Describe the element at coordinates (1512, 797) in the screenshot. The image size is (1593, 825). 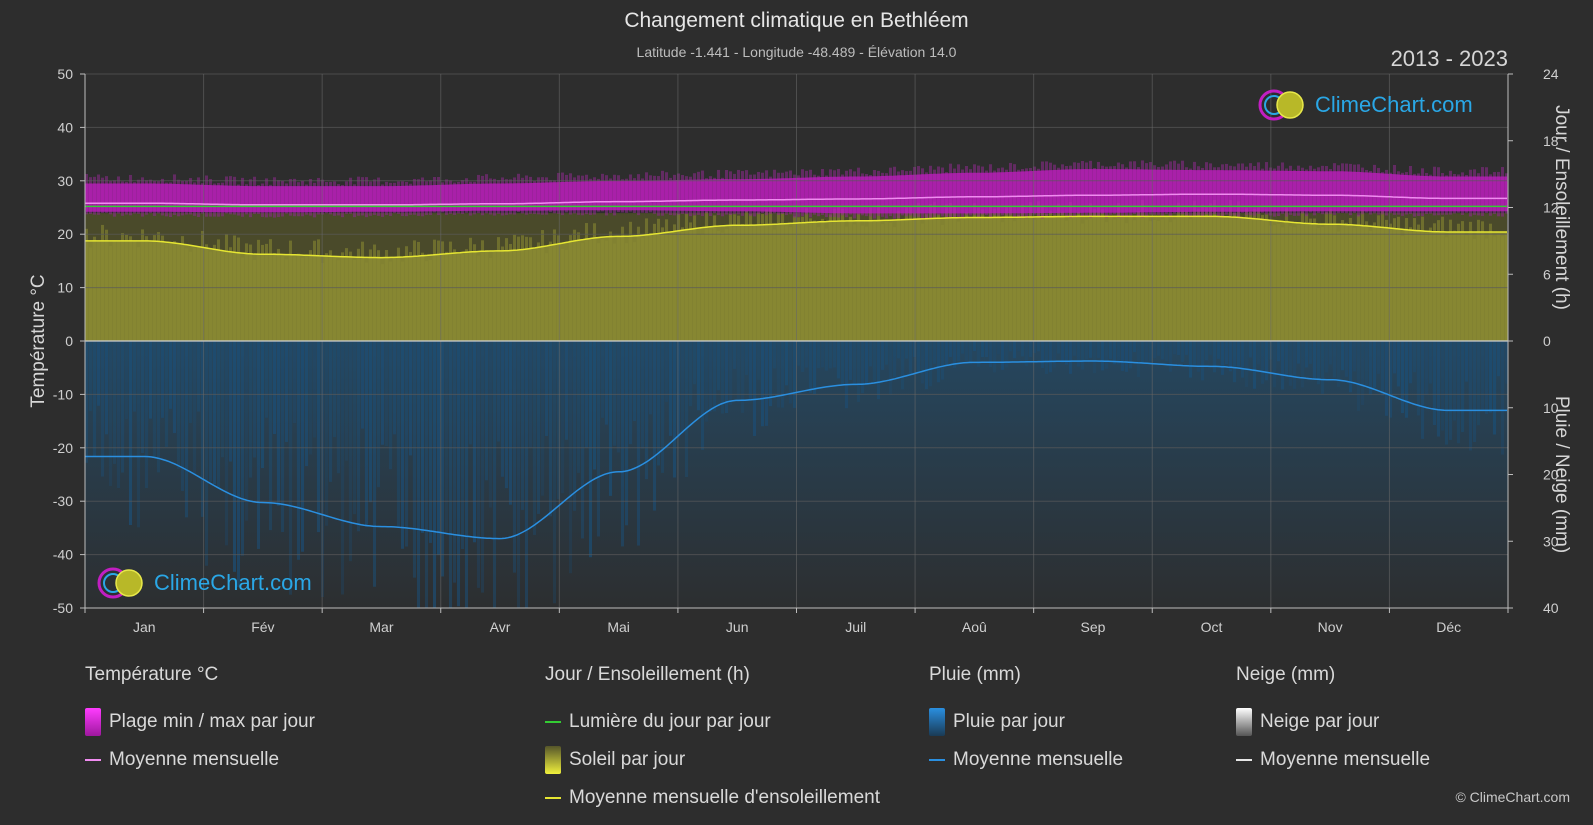
I see `copyright: © ClimeChart.com` at that location.